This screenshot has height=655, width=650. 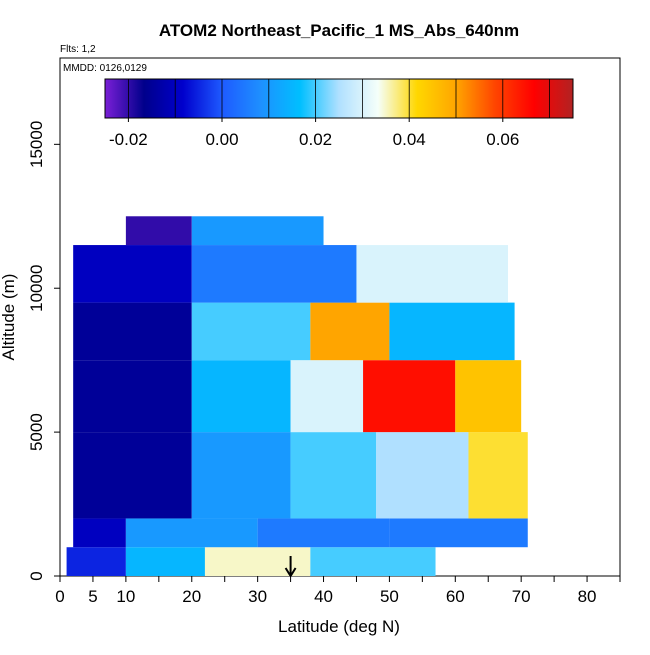 What do you see at coordinates (59, 596) in the screenshot?
I see `x-tick-label: 0` at bounding box center [59, 596].